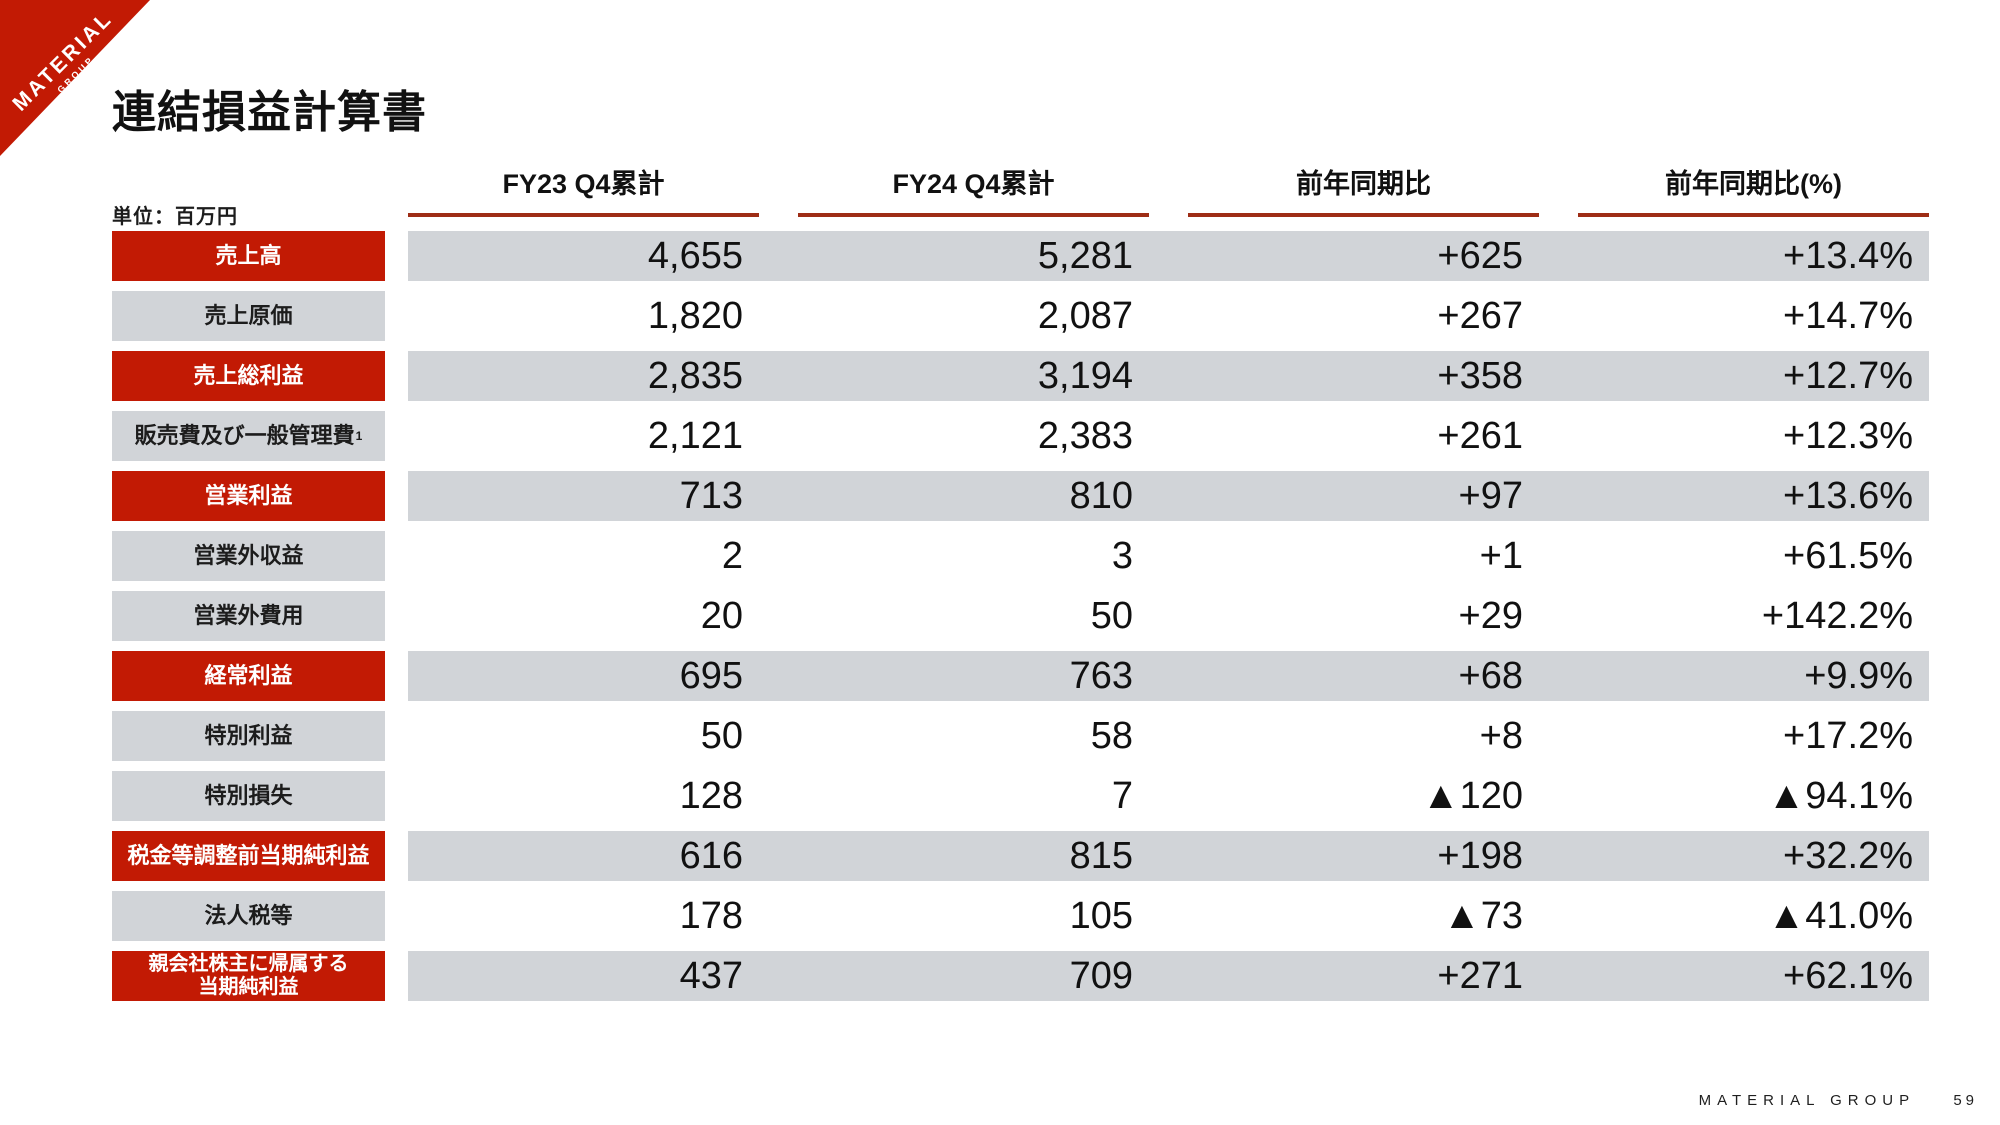  I want to click on row-values: 4,655 5,281 +625 +13.4%, so click(1168, 256).